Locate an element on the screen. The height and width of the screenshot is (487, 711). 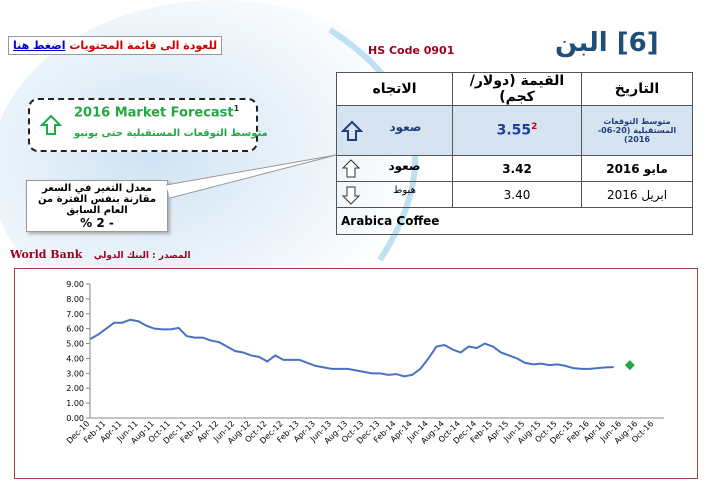
row: ابريل 2016 3.40 هبوط is located at coordinates (514, 194).